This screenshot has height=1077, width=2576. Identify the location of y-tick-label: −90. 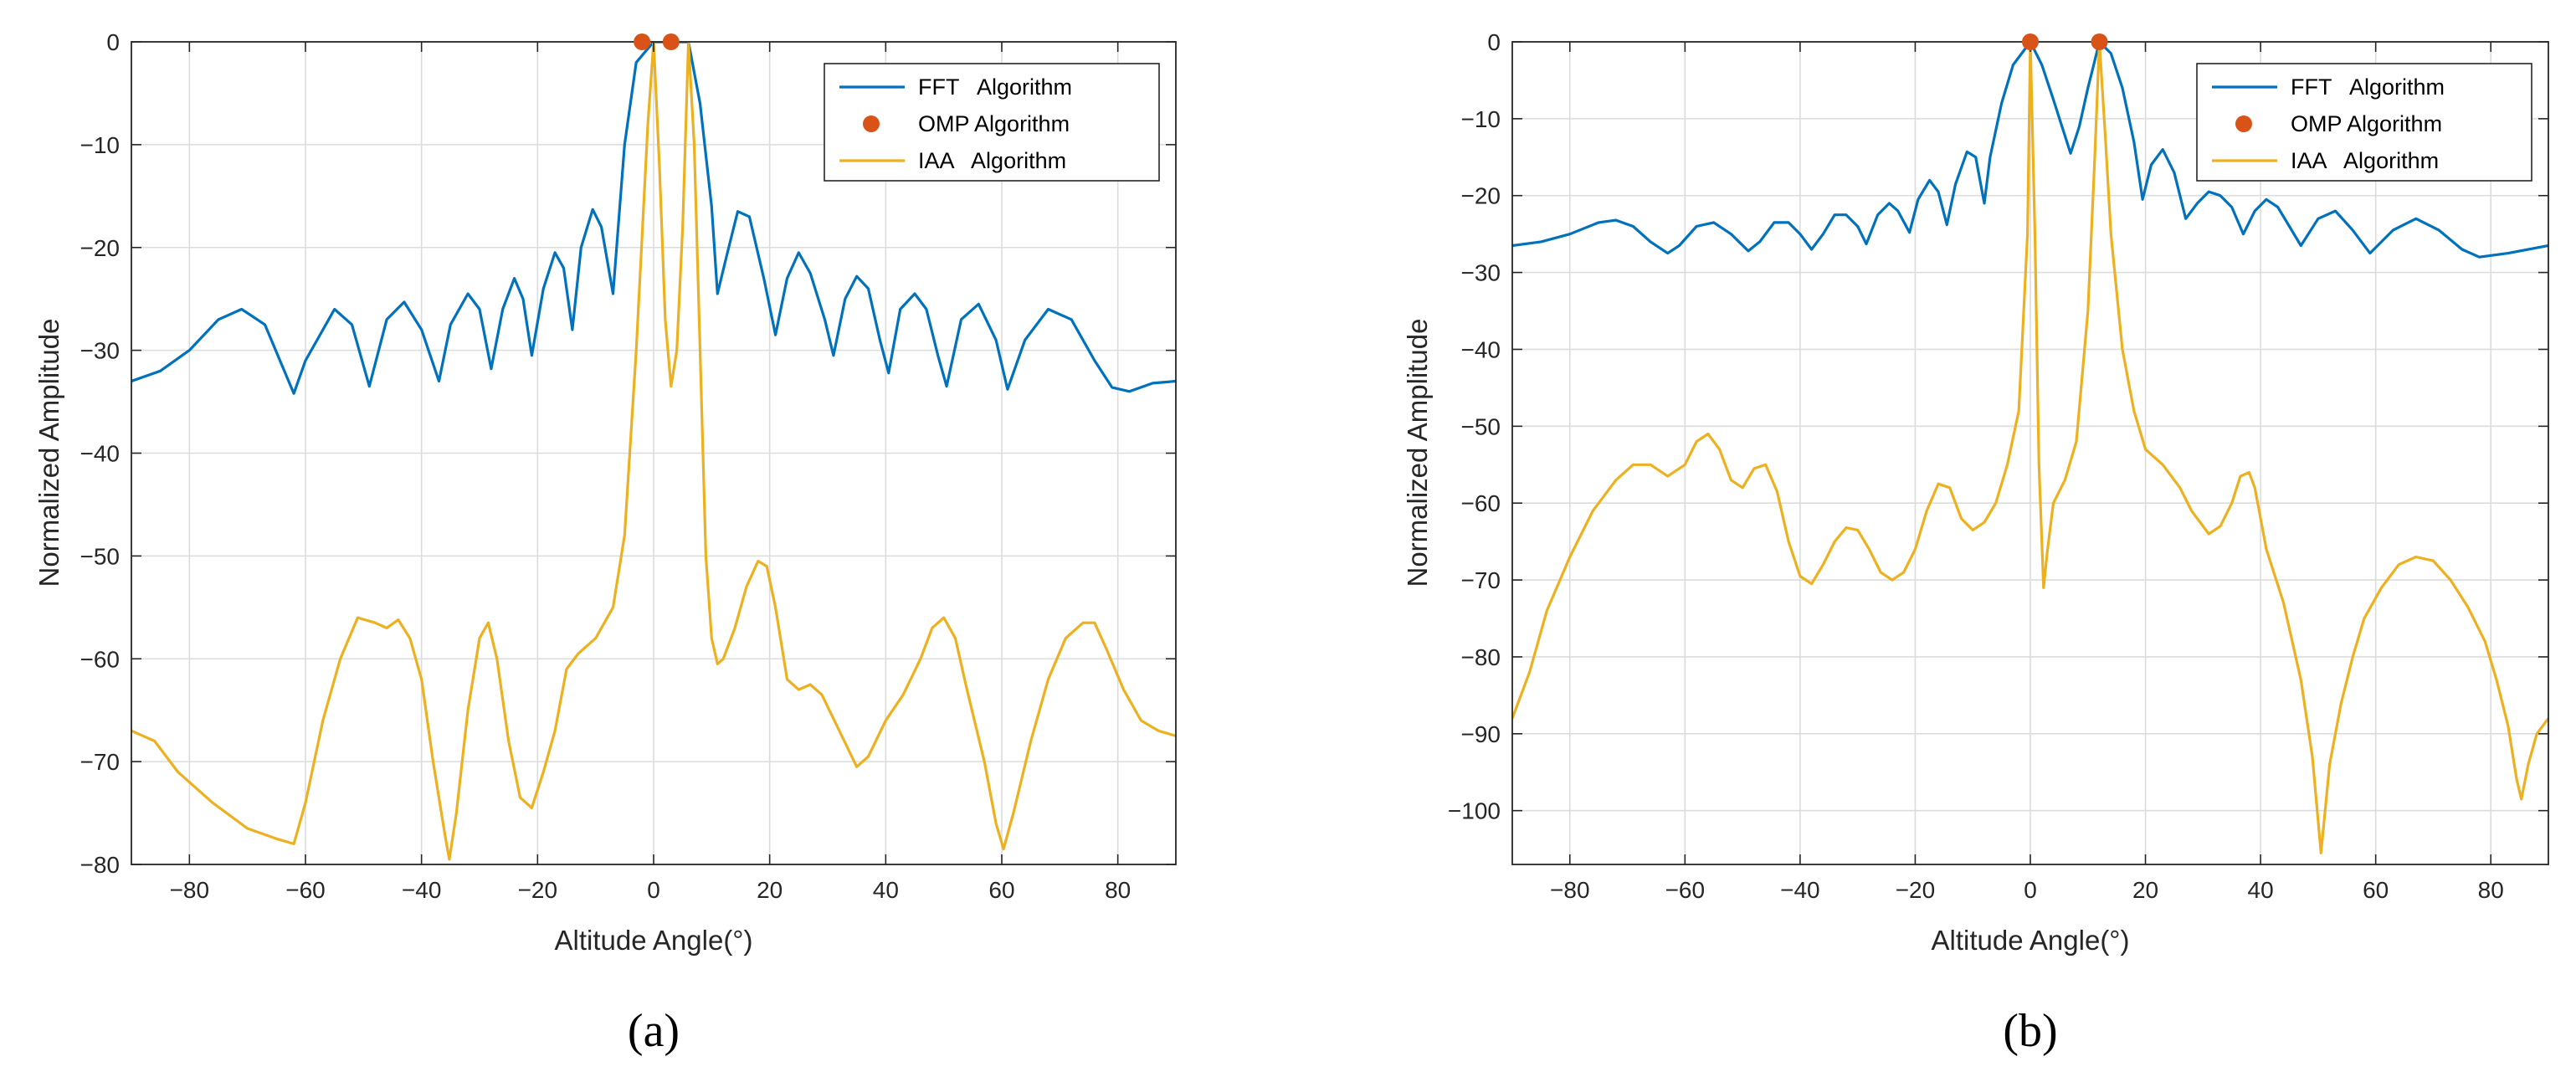
(1481, 734).